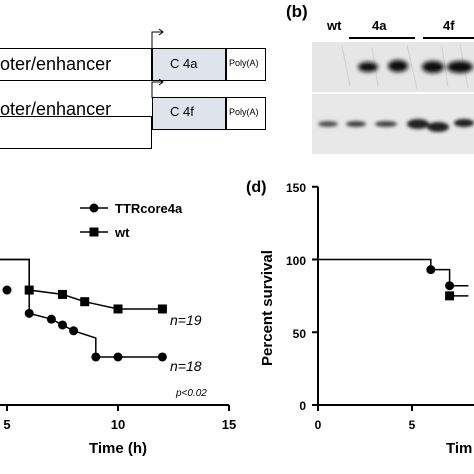  I want to click on western-blot-image, so click(393, 98).